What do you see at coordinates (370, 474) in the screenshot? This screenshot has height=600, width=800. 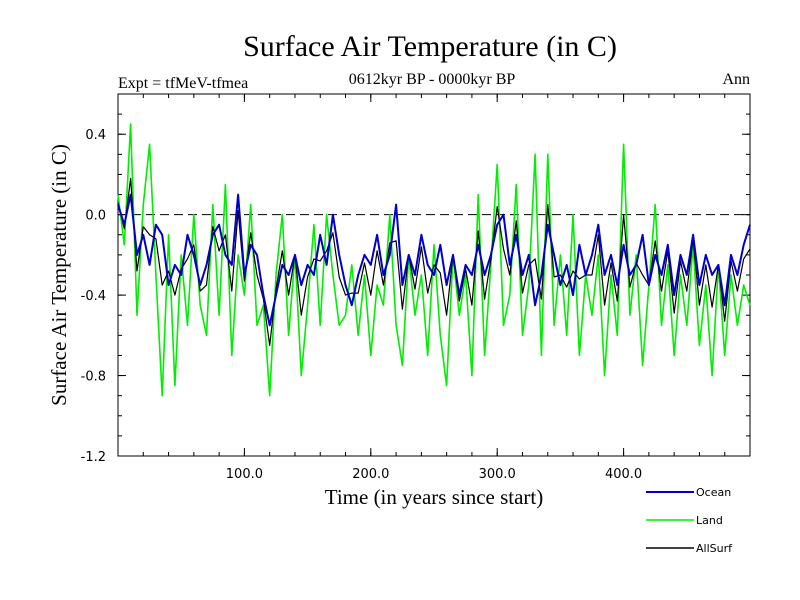 I see `x-tick-label: 200.0` at bounding box center [370, 474].